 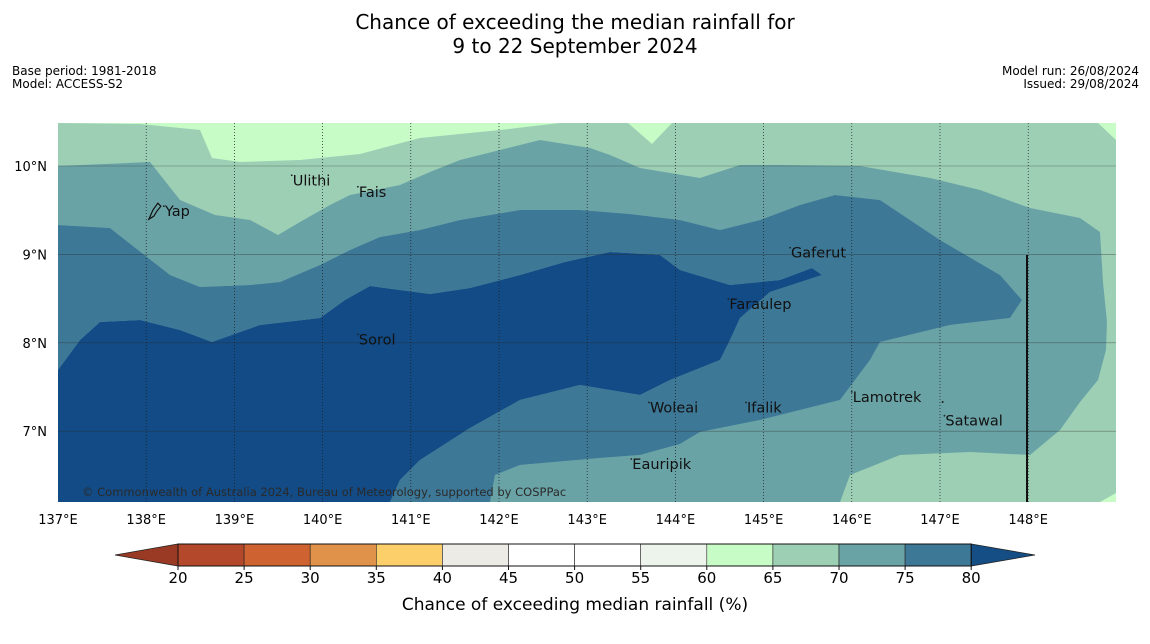 What do you see at coordinates (499, 520) in the screenshot?
I see `longitude-tick-label: 142°E` at bounding box center [499, 520].